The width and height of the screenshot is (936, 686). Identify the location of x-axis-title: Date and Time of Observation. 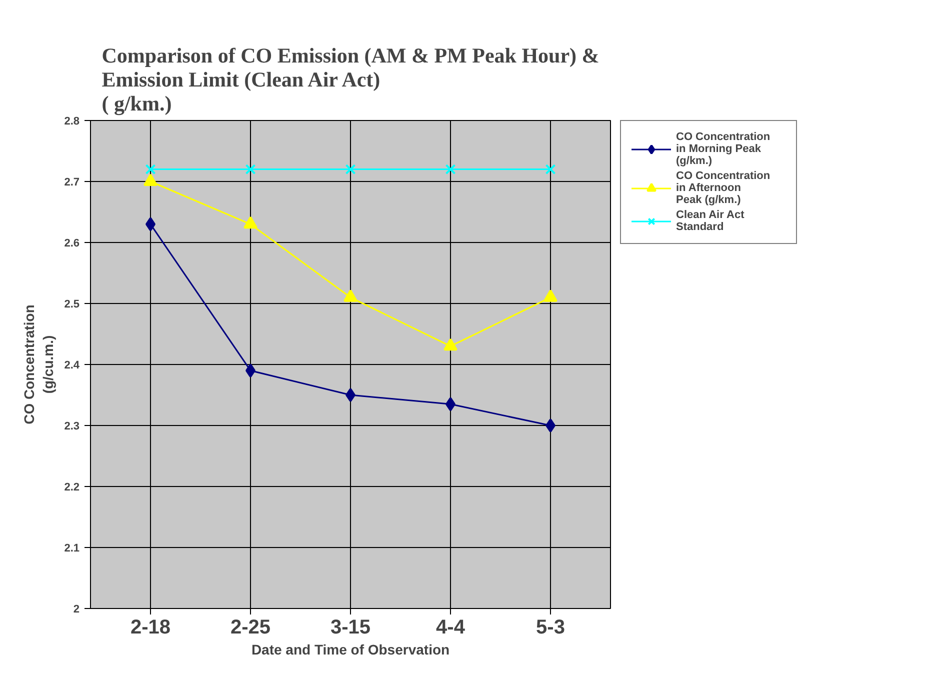
(350, 650).